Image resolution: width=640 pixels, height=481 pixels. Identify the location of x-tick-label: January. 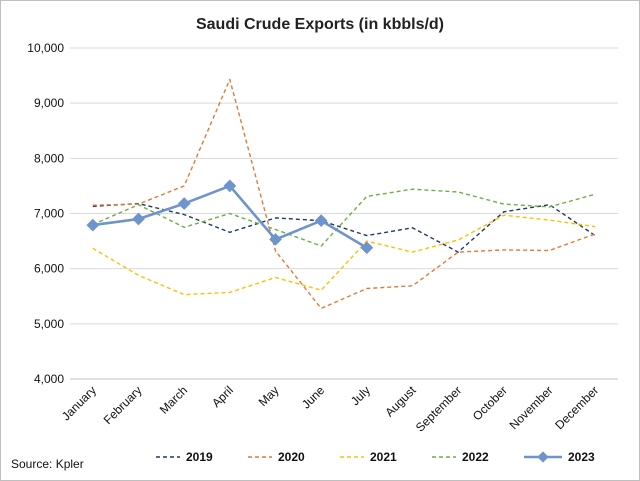
(79, 403).